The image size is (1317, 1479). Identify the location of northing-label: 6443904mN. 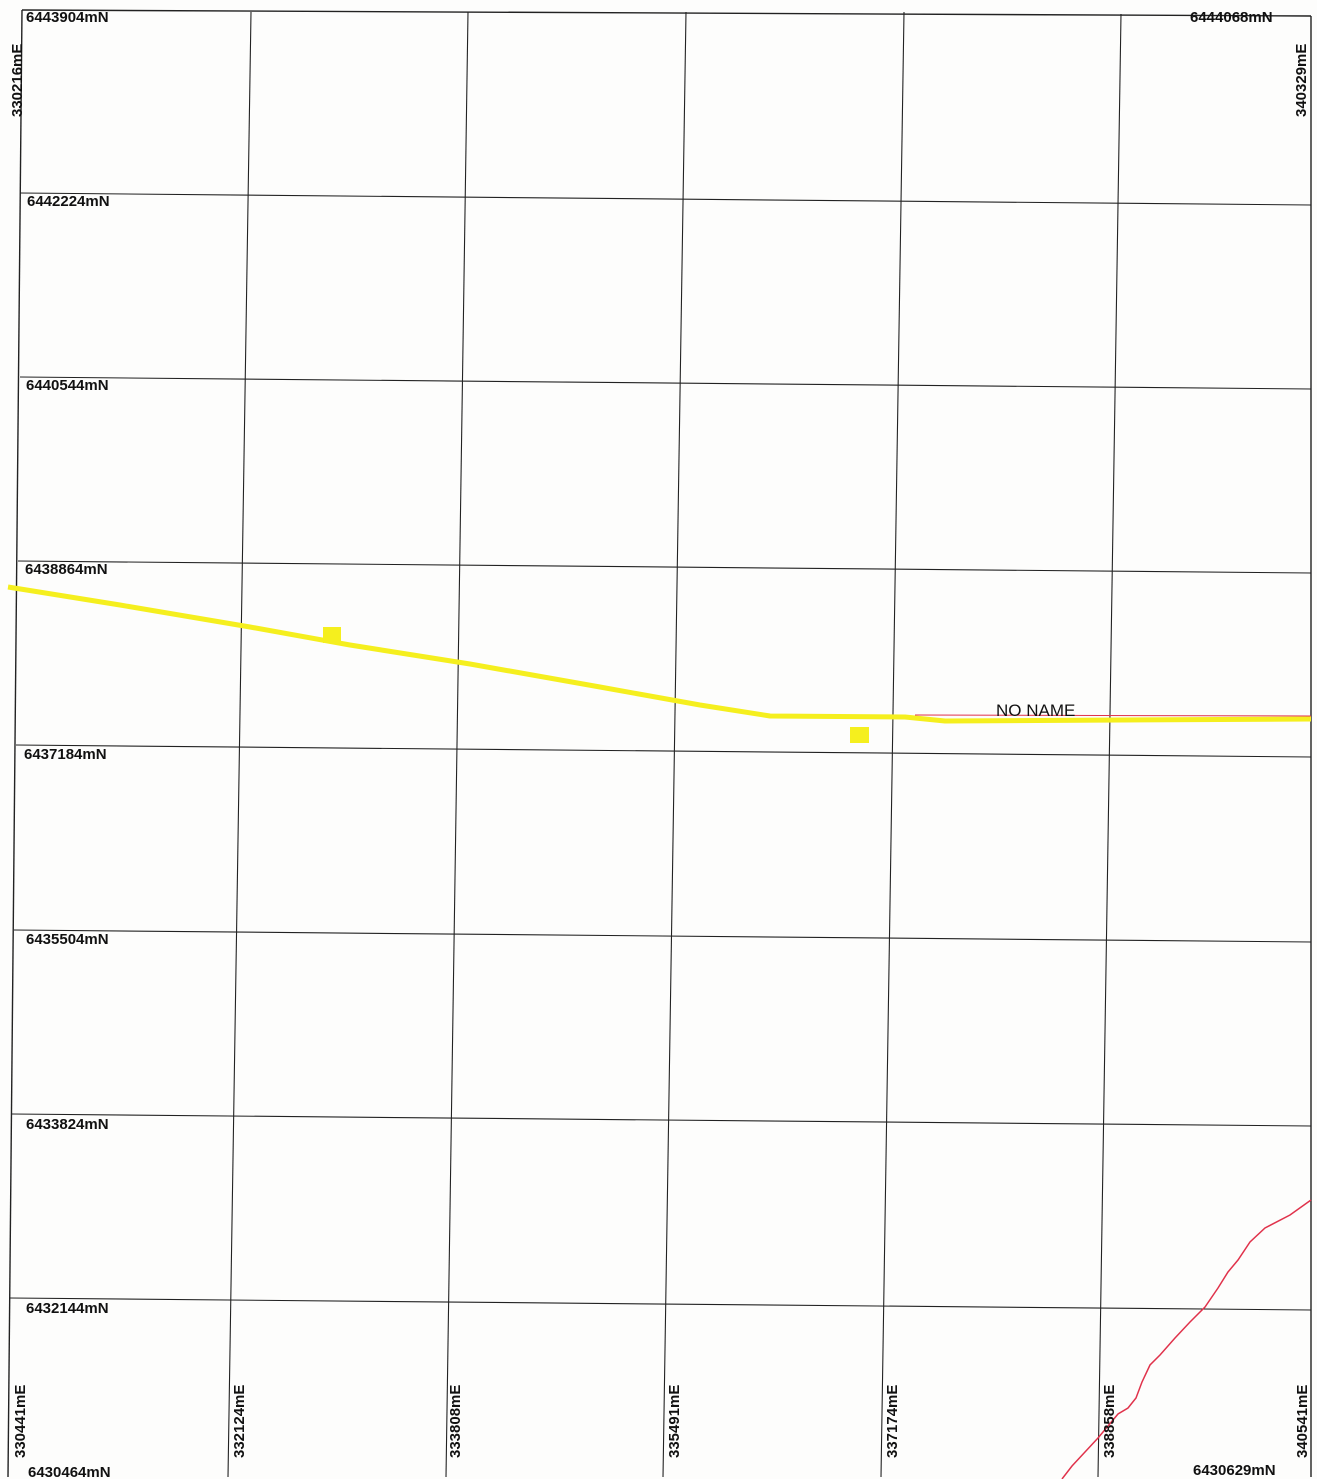
(67, 17).